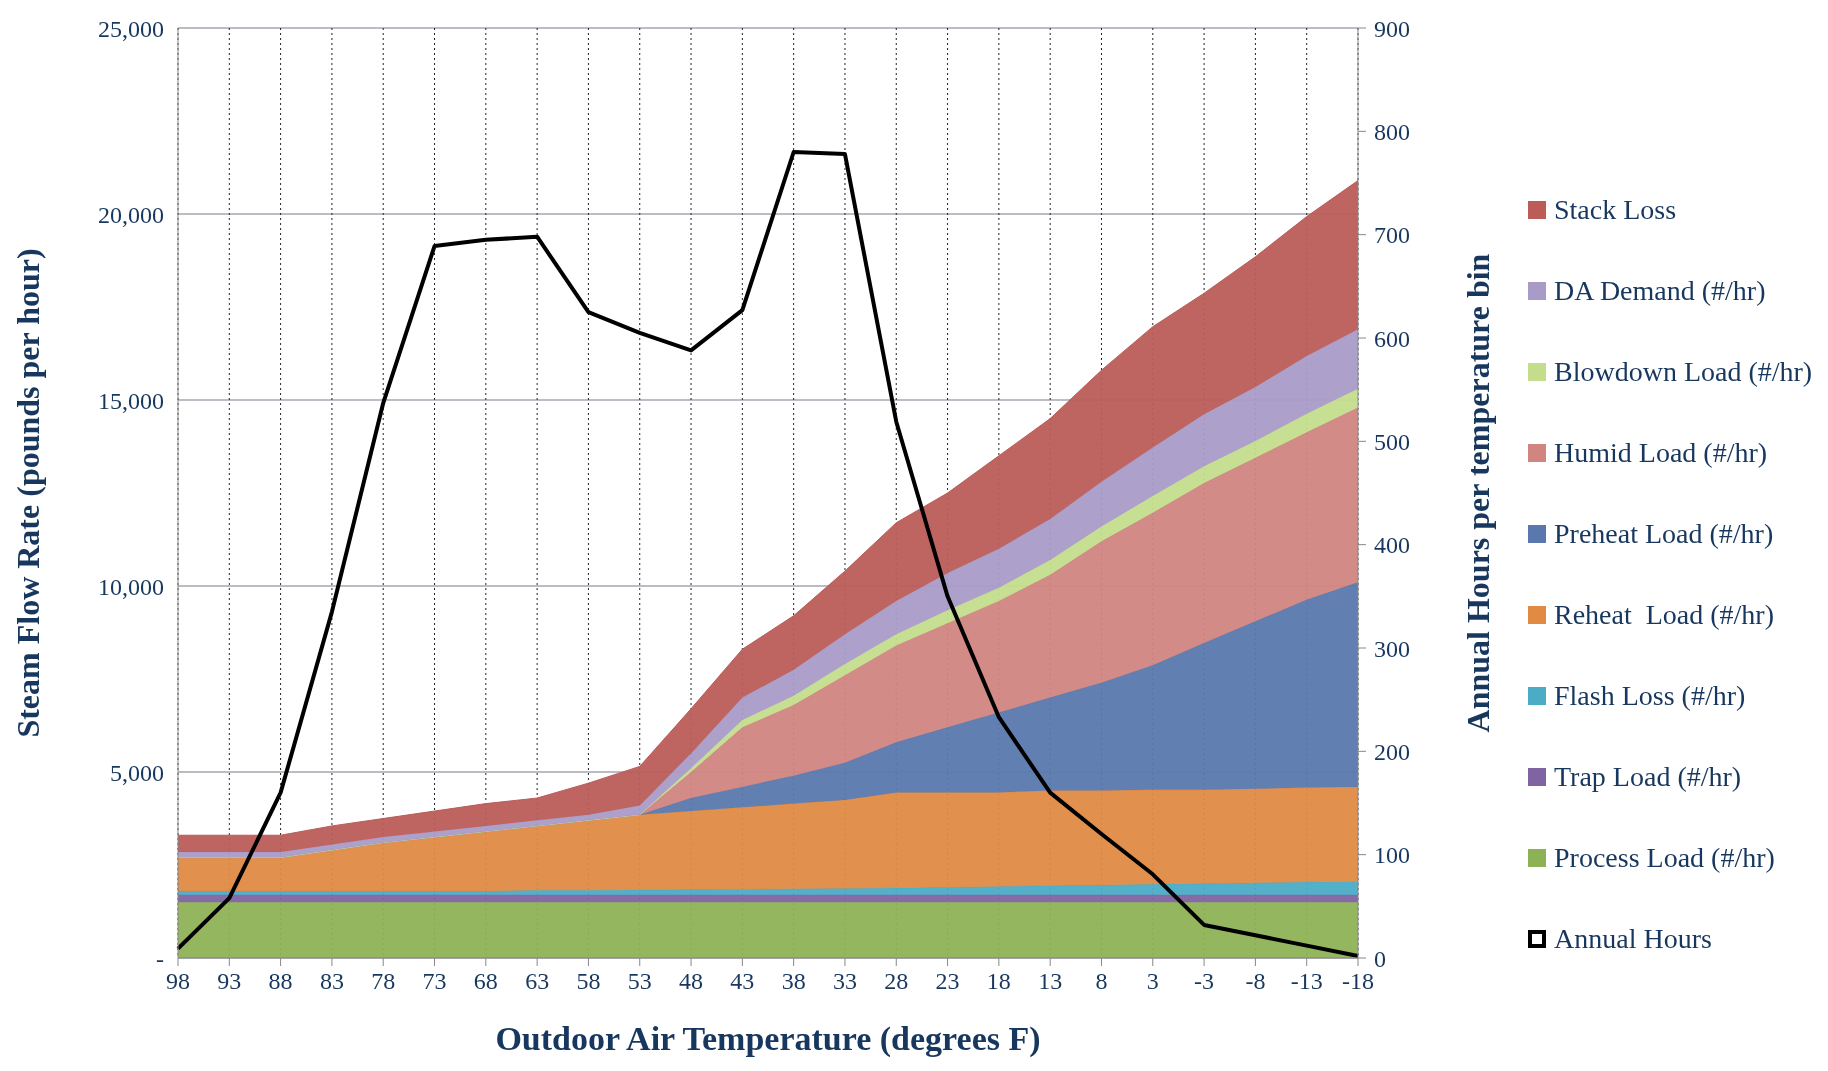 This screenshot has width=1828, height=1071. What do you see at coordinates (1392, 648) in the screenshot?
I see `y2-tick-label: 300` at bounding box center [1392, 648].